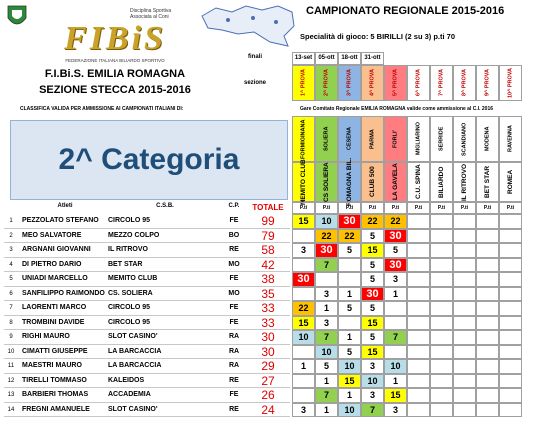 This screenshot has width=548, height=426. I want to click on athlete: MAESTRI MAURO, so click(52, 365).